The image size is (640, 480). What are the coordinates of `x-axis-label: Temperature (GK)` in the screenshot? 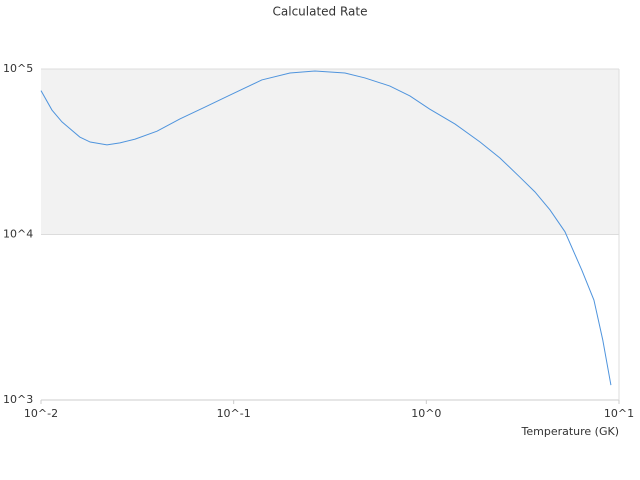 It's located at (570, 431).